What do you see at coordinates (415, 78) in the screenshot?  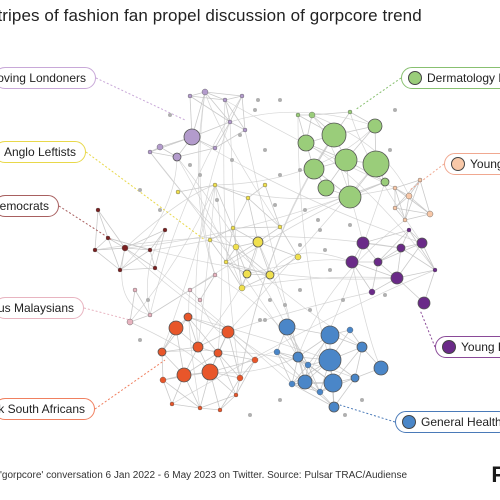 I see `segment-dot` at bounding box center [415, 78].